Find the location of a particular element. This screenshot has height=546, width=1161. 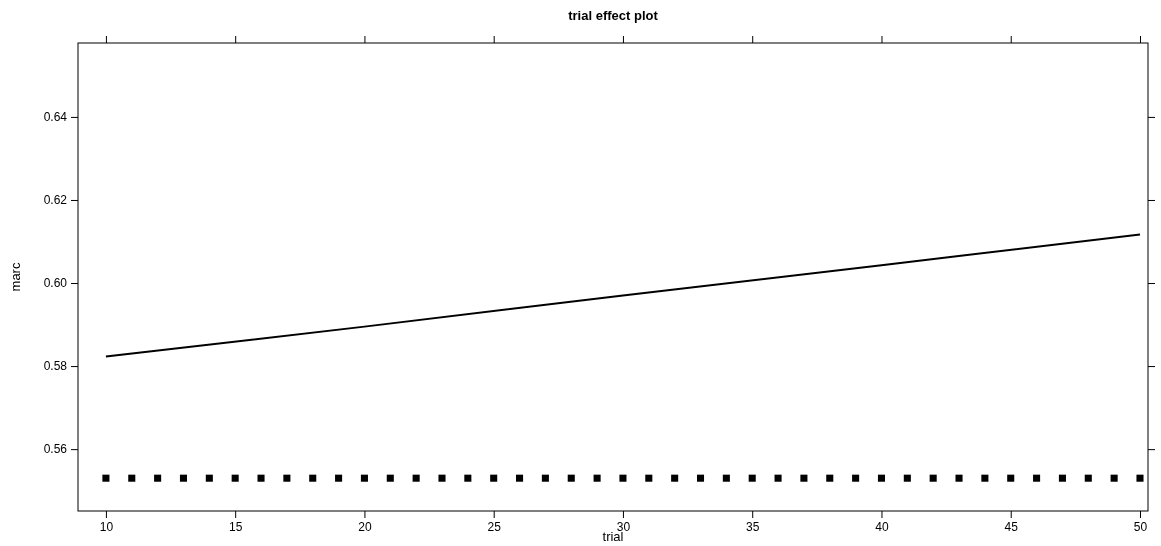

x-tick-label: 45 is located at coordinates (1011, 526).